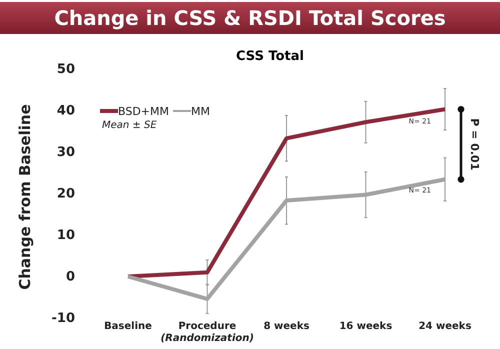 The height and width of the screenshot is (349, 500). Describe the element at coordinates (63, 318) in the screenshot. I see `y-tick-label: -10` at that location.